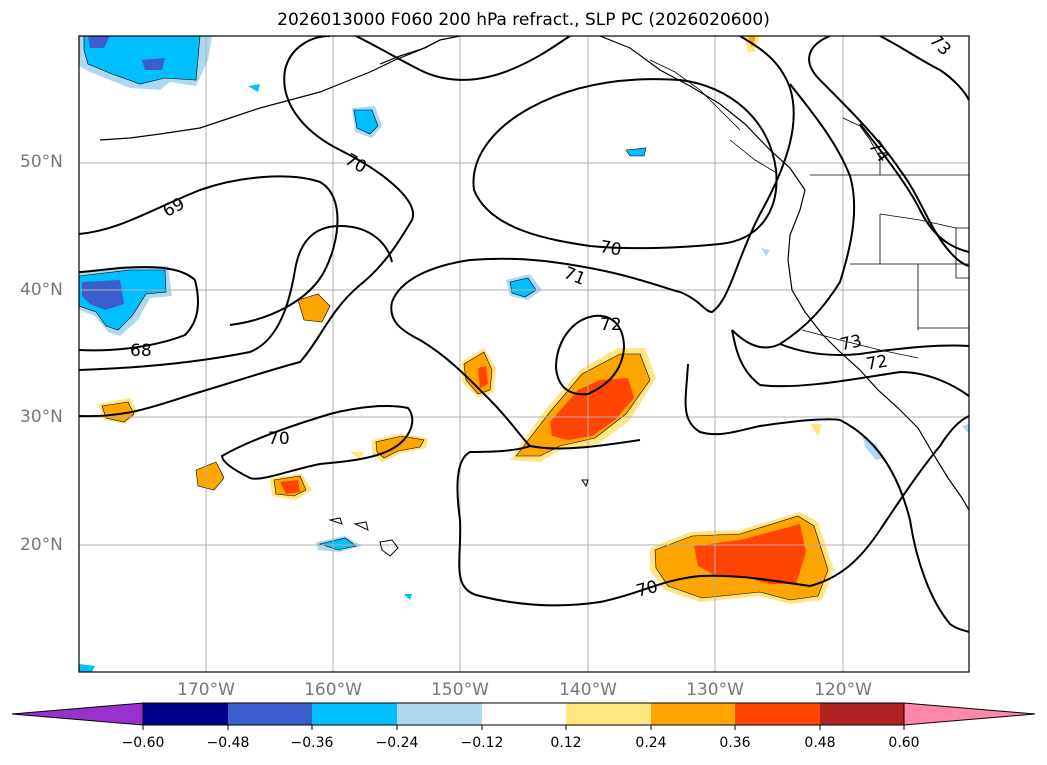 Image resolution: width=1047 pixels, height=765 pixels. I want to click on contour-label-68: 68, so click(141, 351).